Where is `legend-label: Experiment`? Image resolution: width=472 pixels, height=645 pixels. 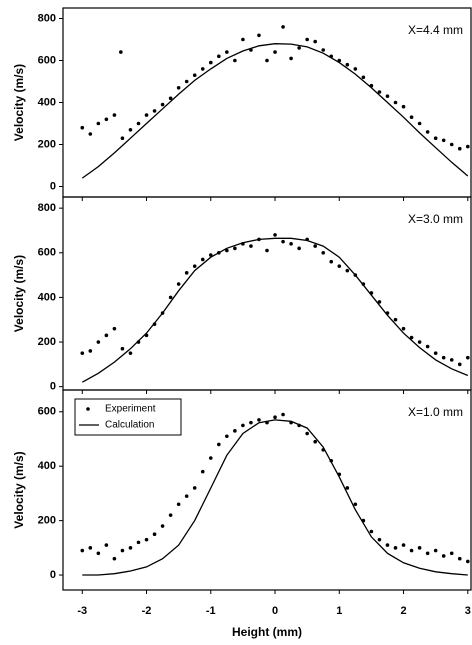 legend-label: Experiment is located at coordinates (130, 409).